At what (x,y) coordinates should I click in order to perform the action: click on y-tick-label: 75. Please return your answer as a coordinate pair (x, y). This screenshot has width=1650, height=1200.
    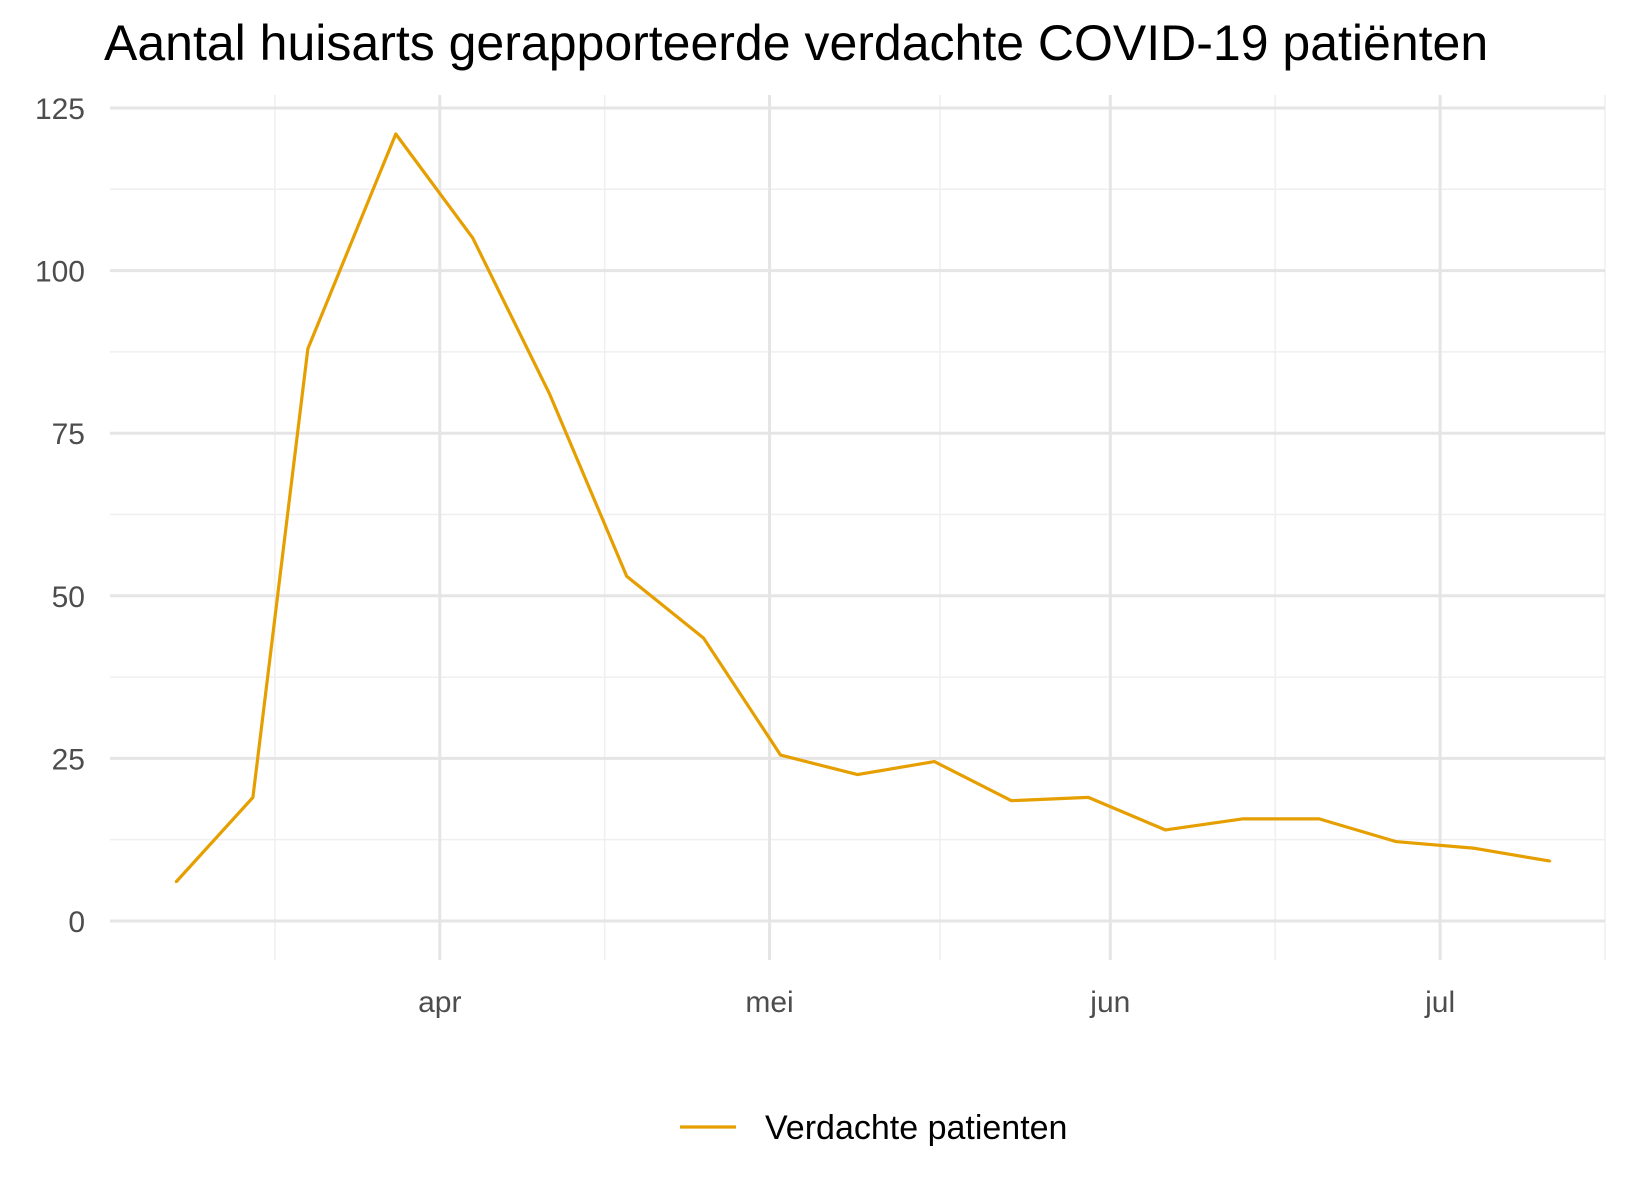
    Looking at the image, I should click on (68, 434).